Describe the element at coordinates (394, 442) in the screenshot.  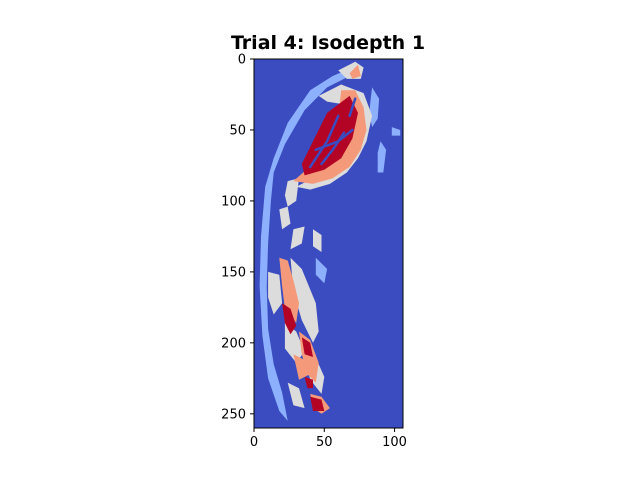
I see `x-tick-label: 100` at that location.